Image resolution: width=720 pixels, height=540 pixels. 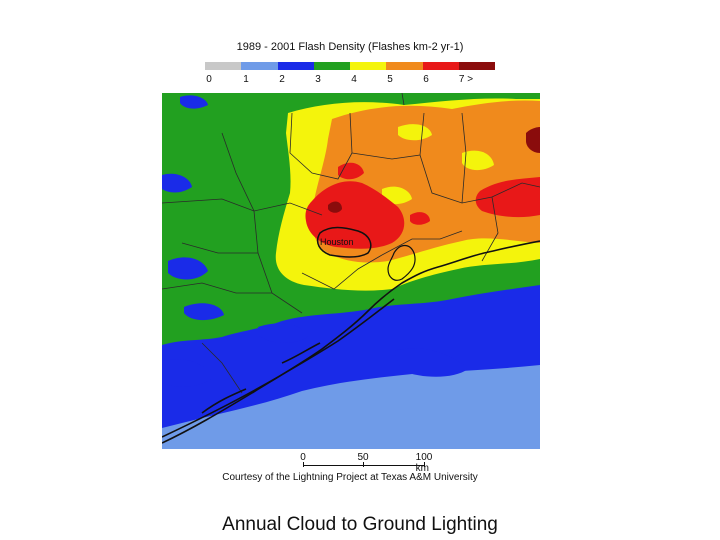 What do you see at coordinates (426, 79) in the screenshot?
I see `legend-label: 6` at bounding box center [426, 79].